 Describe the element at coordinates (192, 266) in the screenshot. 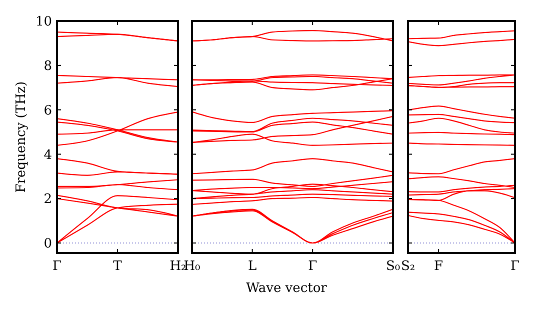

I see `x-tick-label: H₀` at that location.